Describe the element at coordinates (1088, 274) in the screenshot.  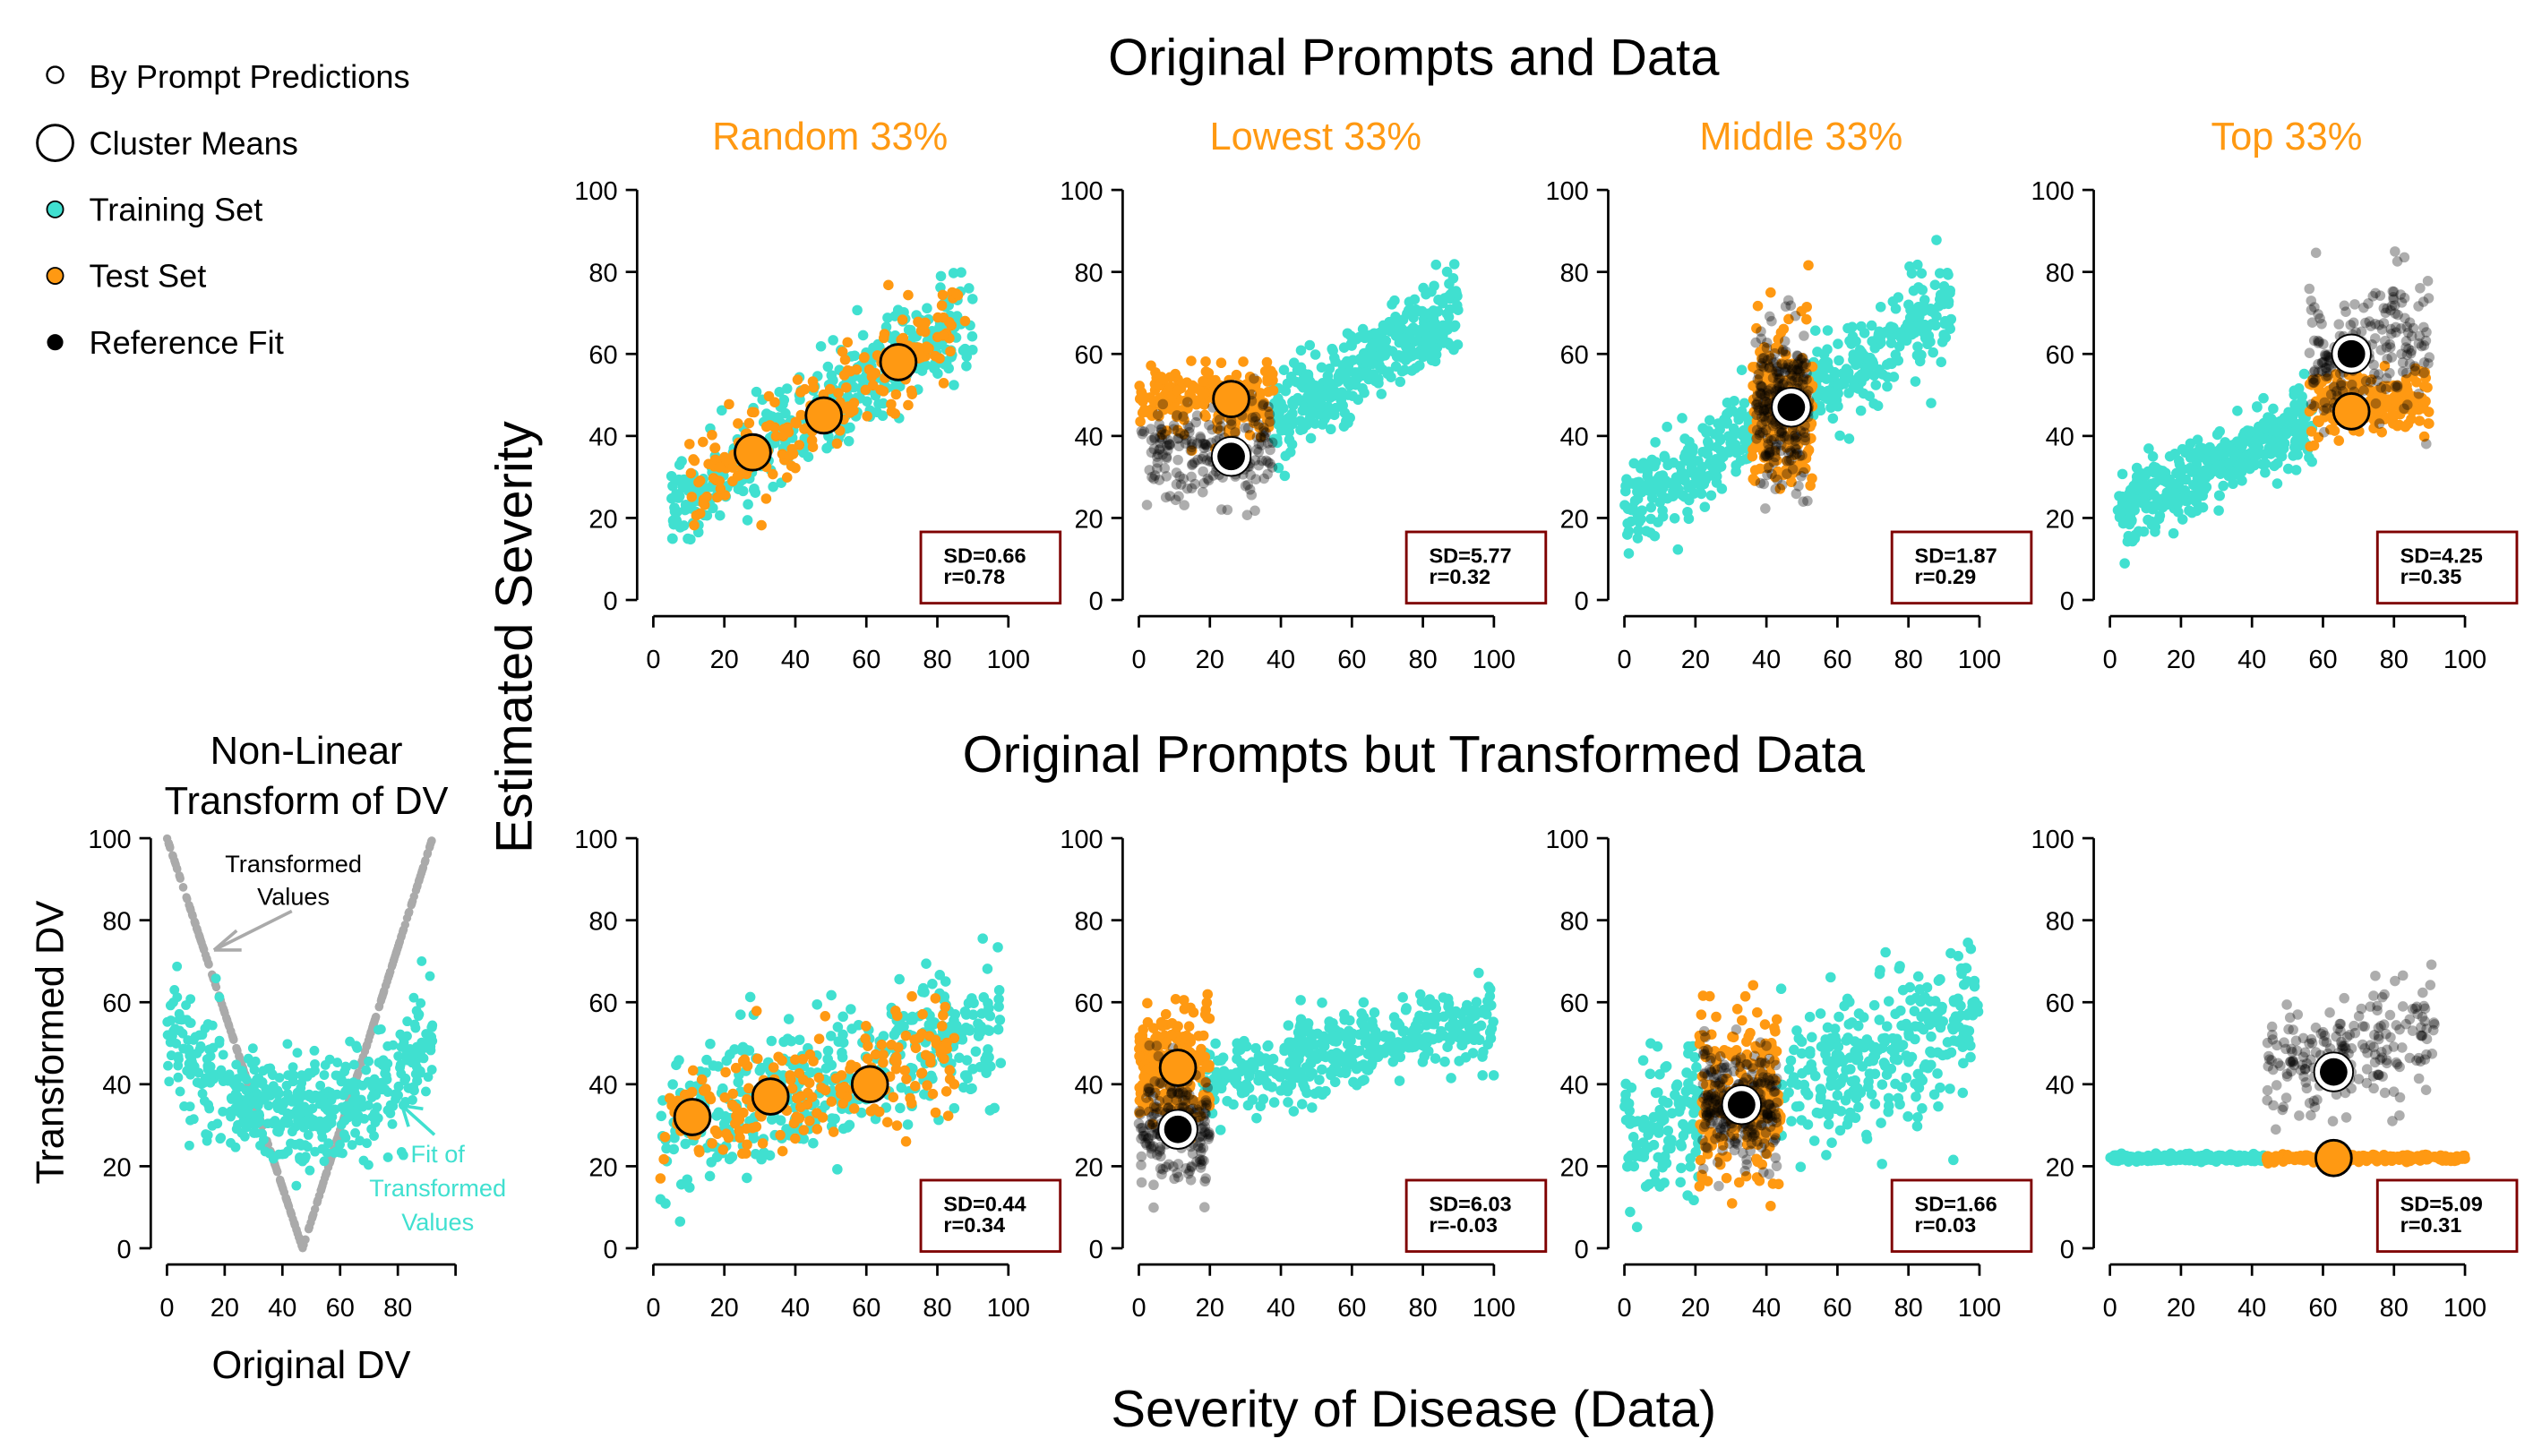
I see `y-tick-label: 80` at that location.